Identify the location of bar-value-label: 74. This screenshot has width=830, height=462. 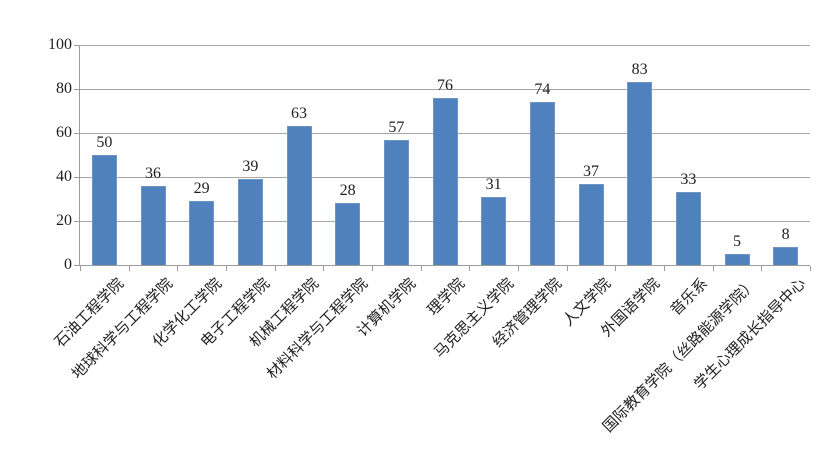
(542, 90).